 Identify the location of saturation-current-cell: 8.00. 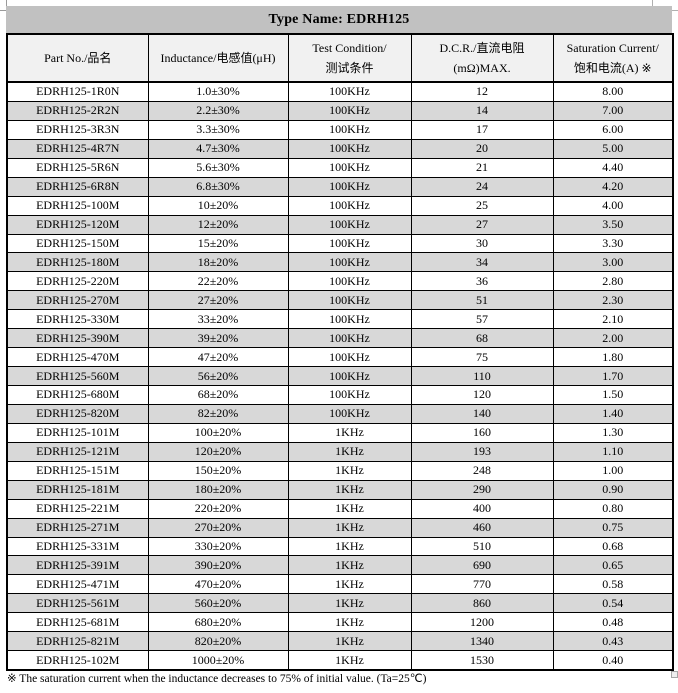
(613, 91).